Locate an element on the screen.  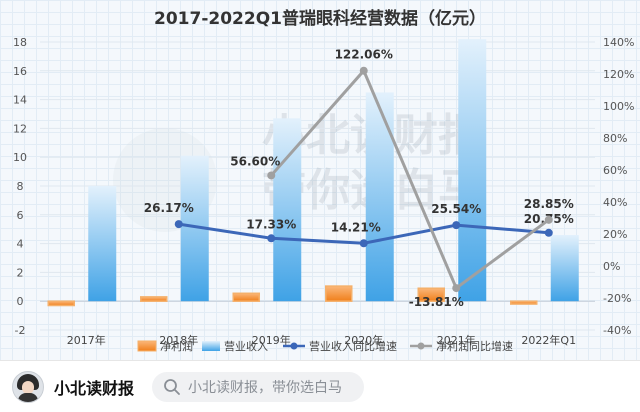
y-left-tick-label: 10 is located at coordinates (20, 157).